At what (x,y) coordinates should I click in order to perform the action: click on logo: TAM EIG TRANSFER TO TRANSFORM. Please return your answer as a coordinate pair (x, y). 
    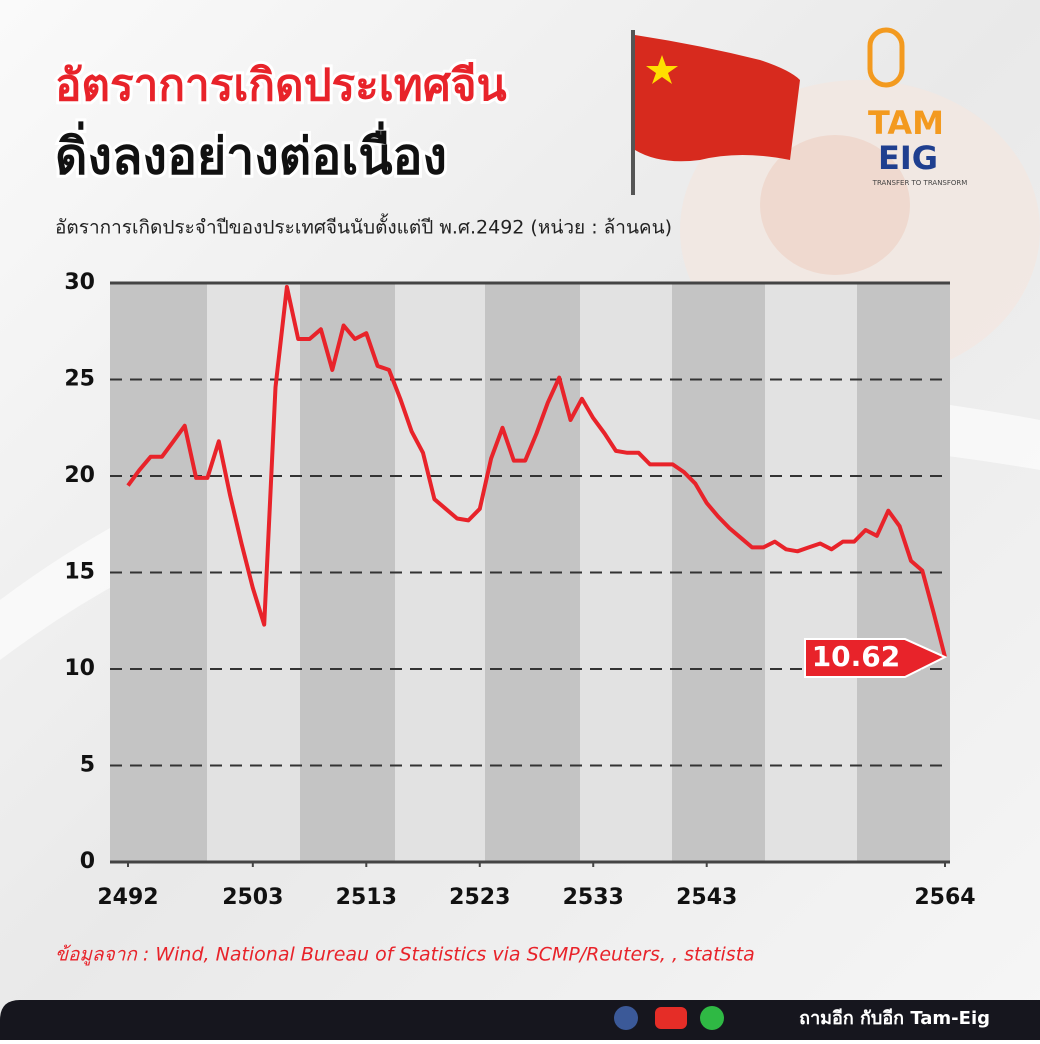
    Looking at the image, I should click on (917, 107).